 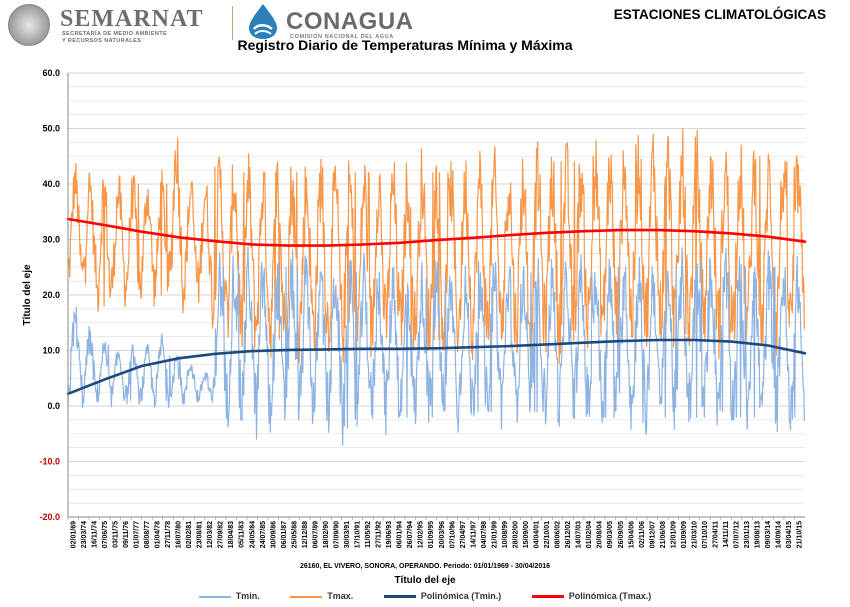 I want to click on x-tick-label: 11/05/92, so click(x=368, y=534).